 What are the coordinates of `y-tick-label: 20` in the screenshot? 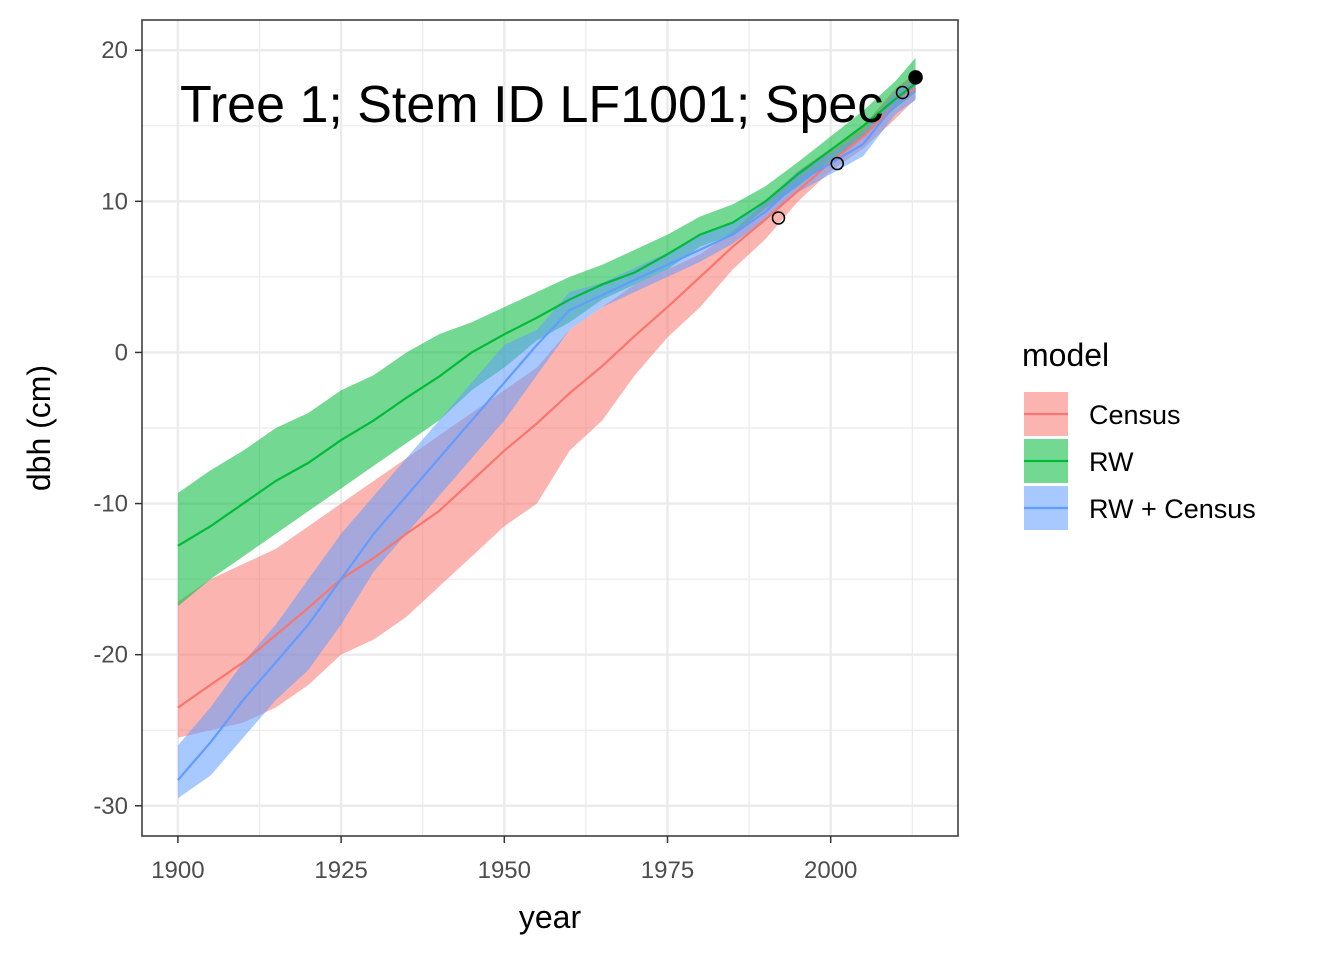 It's located at (114, 50).